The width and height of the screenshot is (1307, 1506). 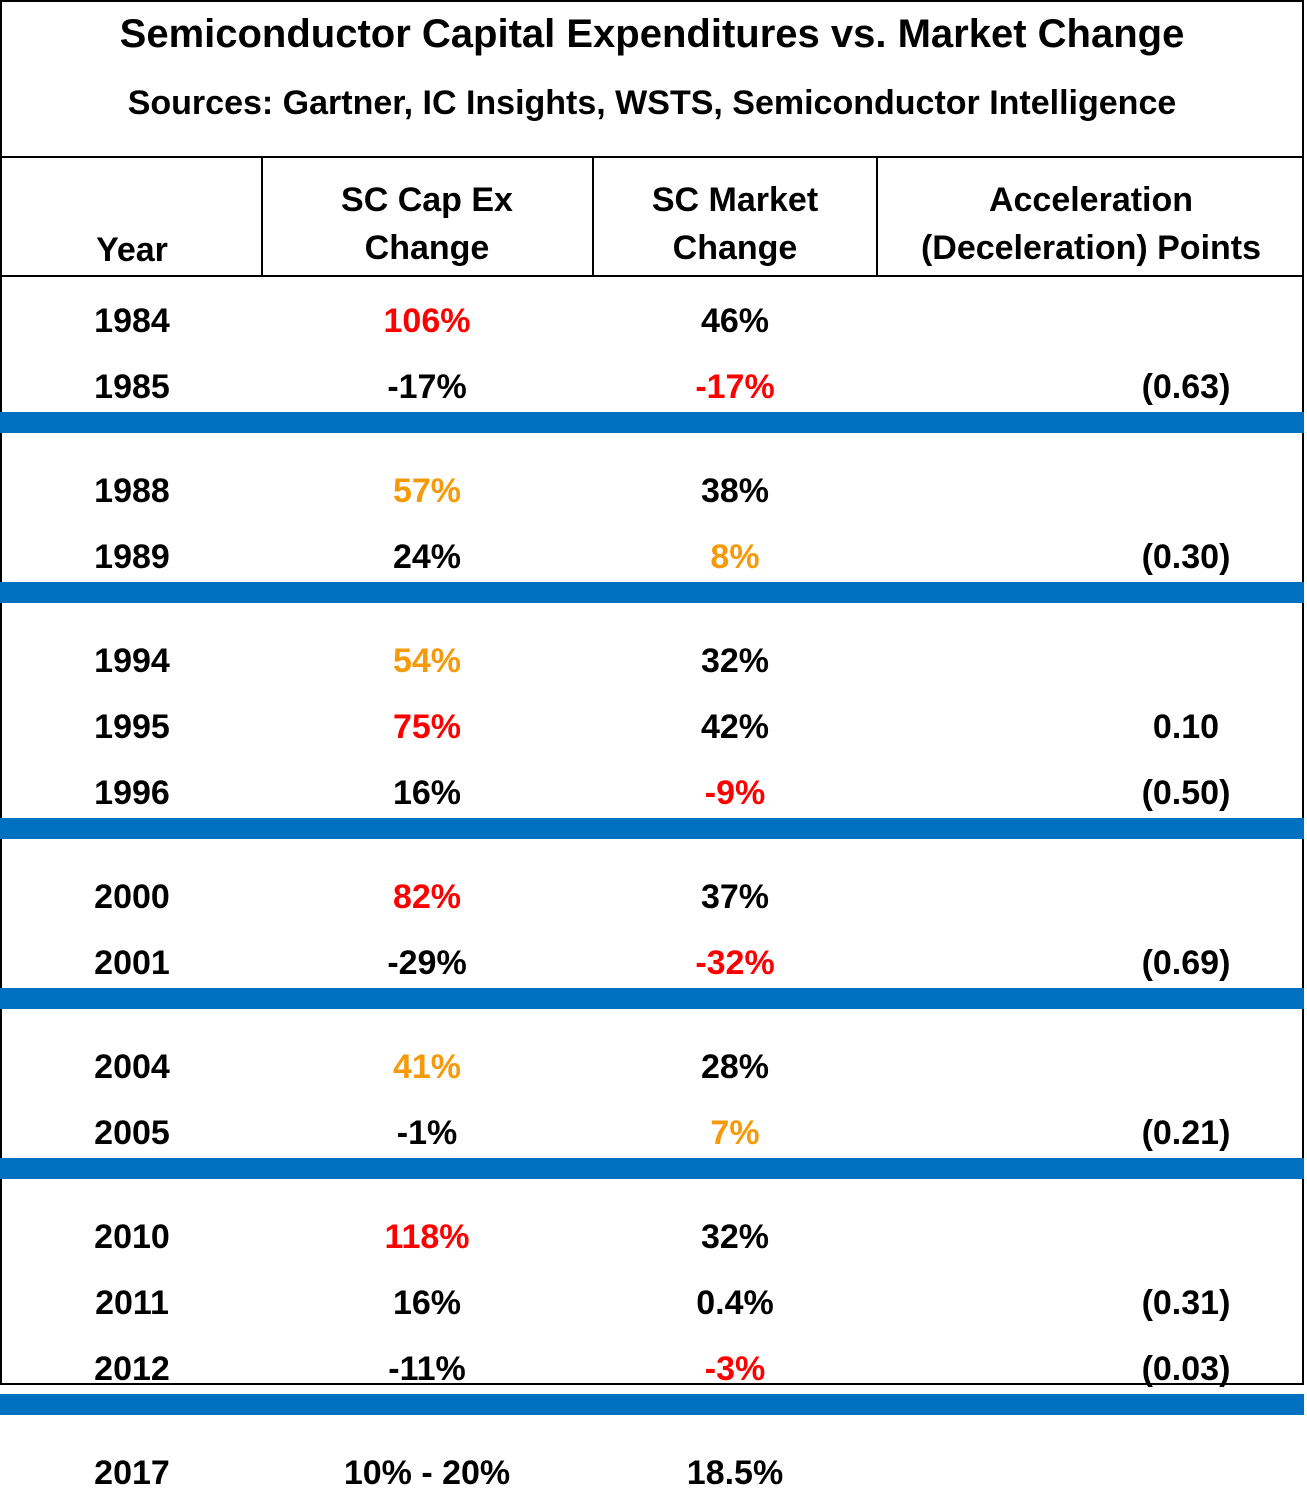 I want to click on market-change-cell: -17%, so click(x=735, y=387).